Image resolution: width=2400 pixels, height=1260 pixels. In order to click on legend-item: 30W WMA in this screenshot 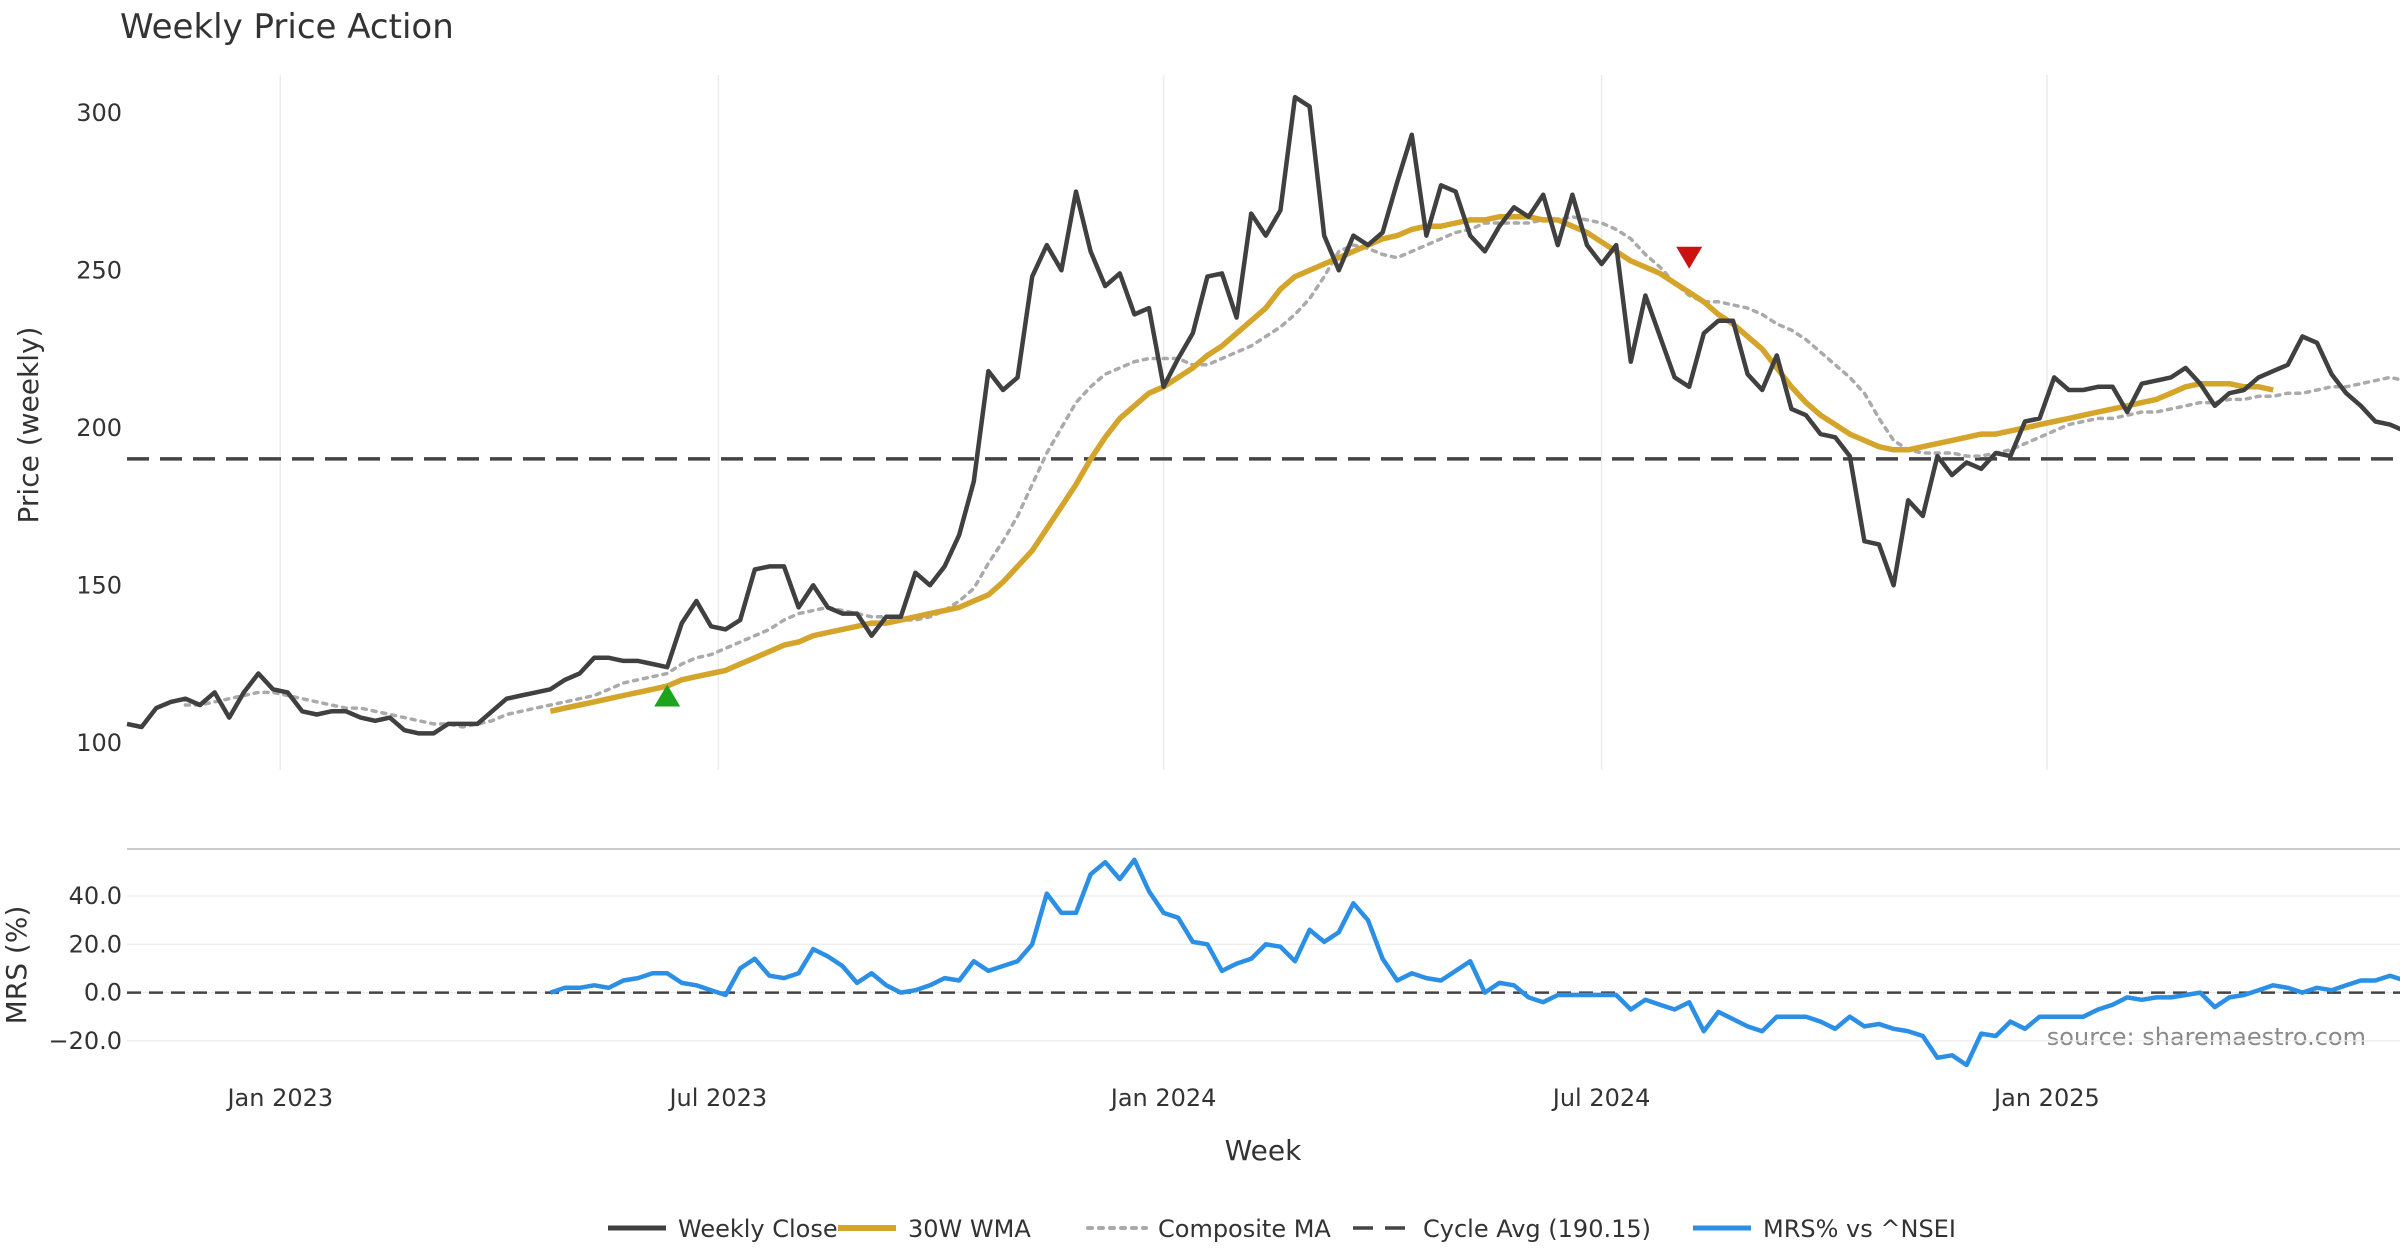, I will do `click(934, 1229)`.